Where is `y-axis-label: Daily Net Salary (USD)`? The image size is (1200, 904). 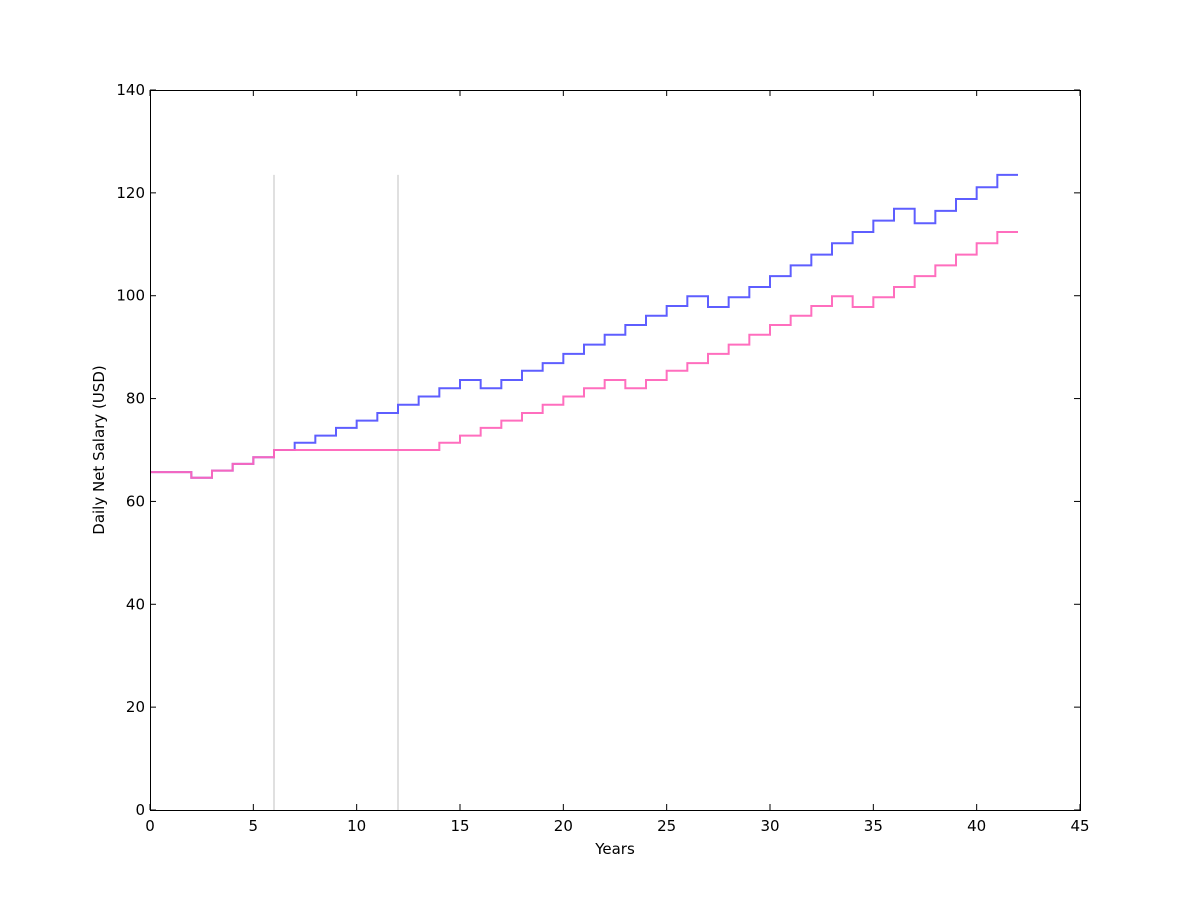
y-axis-label: Daily Net Salary (USD) is located at coordinates (99, 449).